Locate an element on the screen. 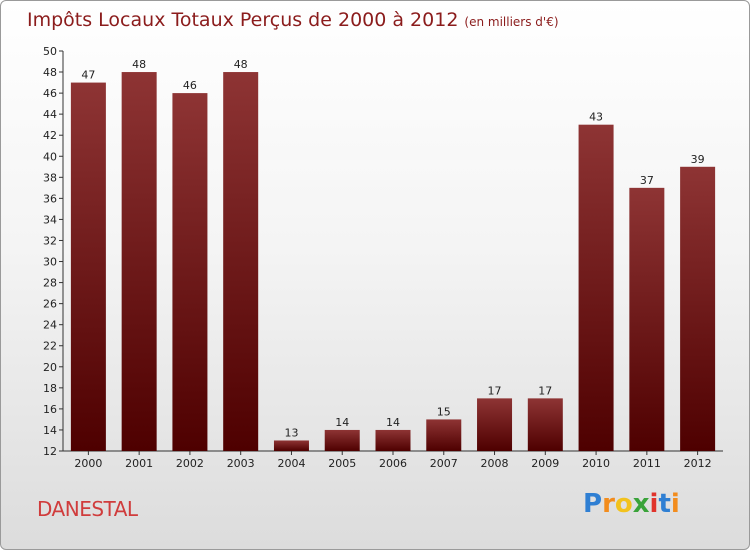 The width and height of the screenshot is (750, 550). logo-letter: r is located at coordinates (608, 504).